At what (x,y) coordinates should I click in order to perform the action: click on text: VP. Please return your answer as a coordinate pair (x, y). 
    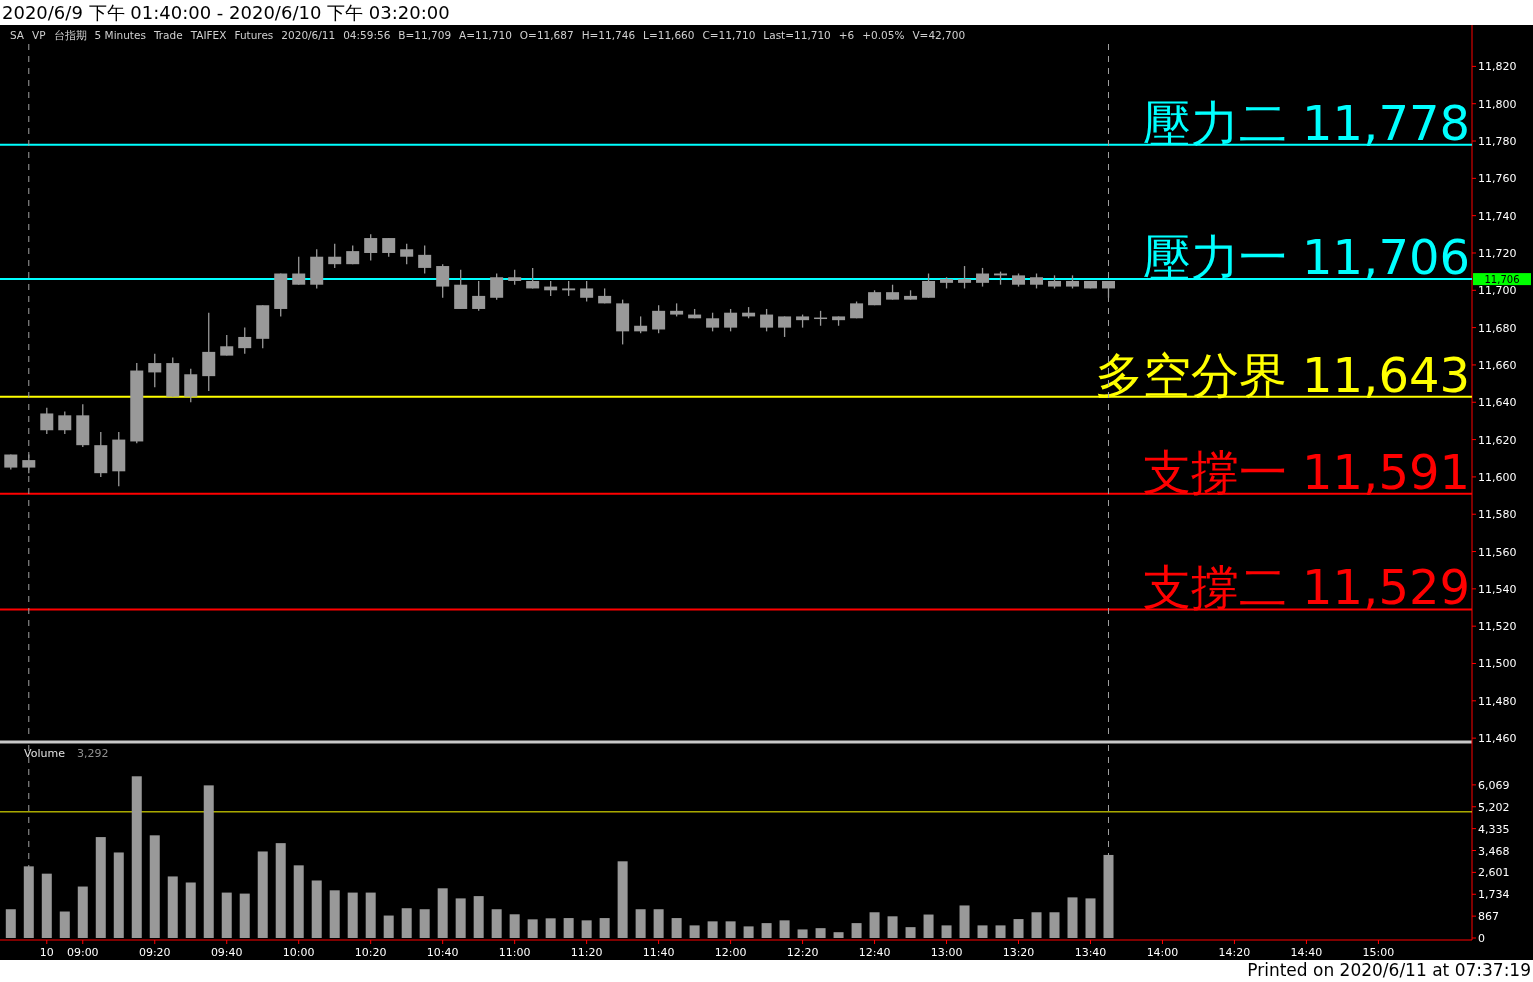
    Looking at the image, I should click on (39, 35).